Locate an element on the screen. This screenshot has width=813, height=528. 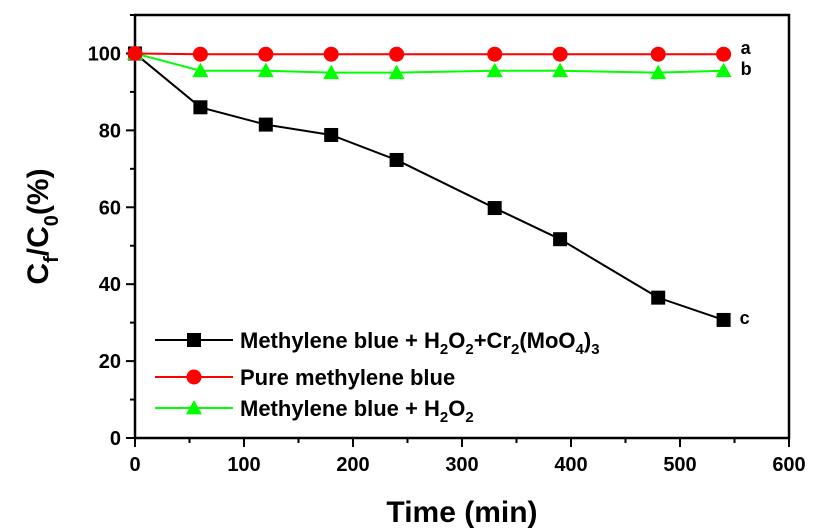
x-axis-title: Time (min) is located at coordinates (461, 512).